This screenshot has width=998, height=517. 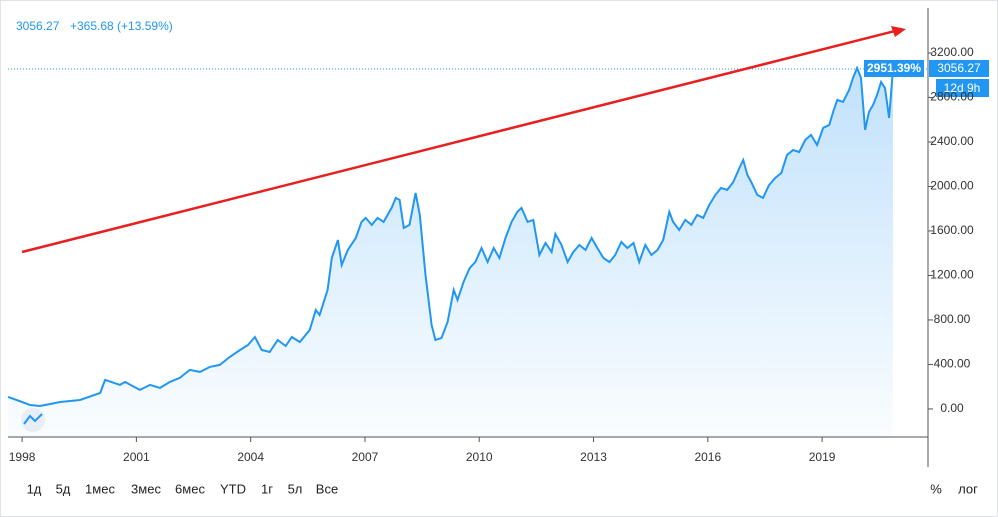 I want to click on y-tick-label: 800.00, so click(x=952, y=319).